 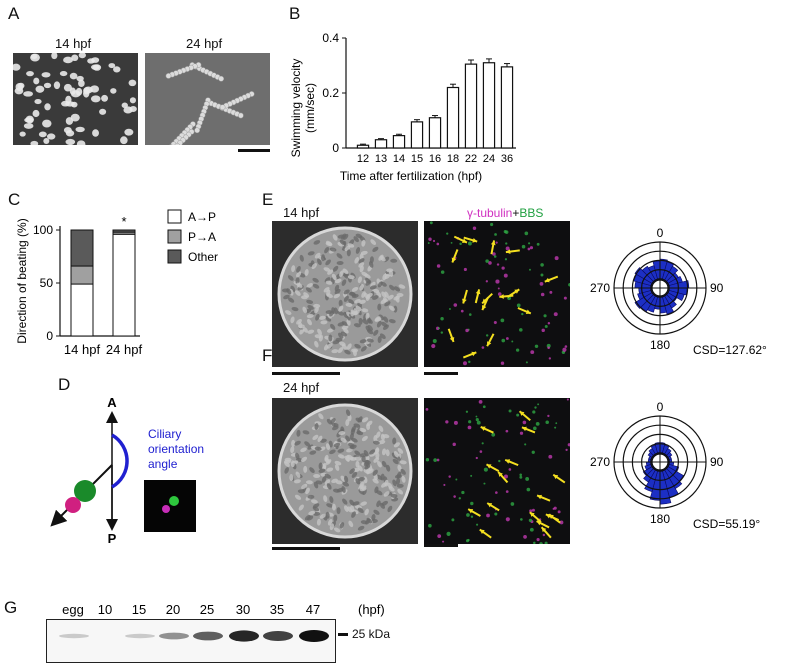 What do you see at coordinates (203, 257) in the screenshot?
I see `legend-label: Other` at bounding box center [203, 257].